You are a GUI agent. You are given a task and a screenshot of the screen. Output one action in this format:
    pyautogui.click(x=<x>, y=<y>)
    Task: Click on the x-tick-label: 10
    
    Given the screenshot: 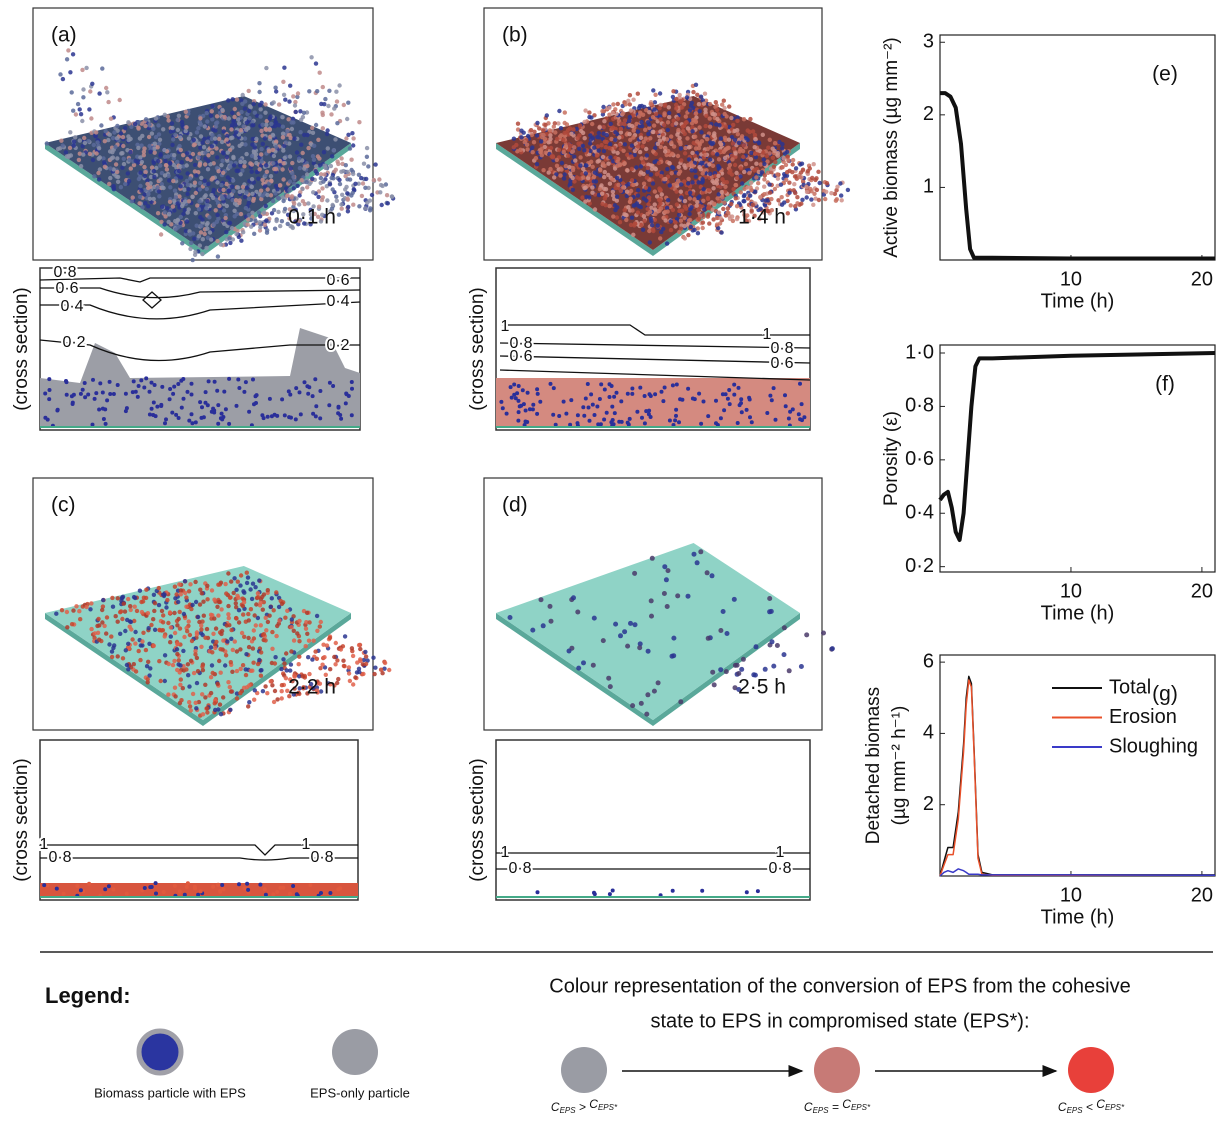 What is the action you would take?
    pyautogui.click(x=1071, y=591)
    